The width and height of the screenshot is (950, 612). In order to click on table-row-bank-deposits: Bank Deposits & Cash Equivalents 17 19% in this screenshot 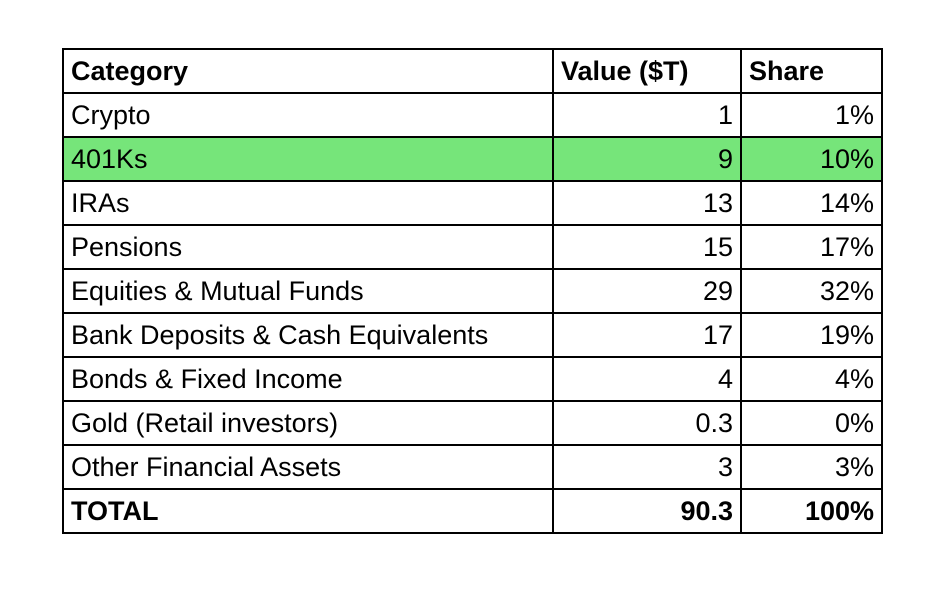, I will do `click(472, 335)`.